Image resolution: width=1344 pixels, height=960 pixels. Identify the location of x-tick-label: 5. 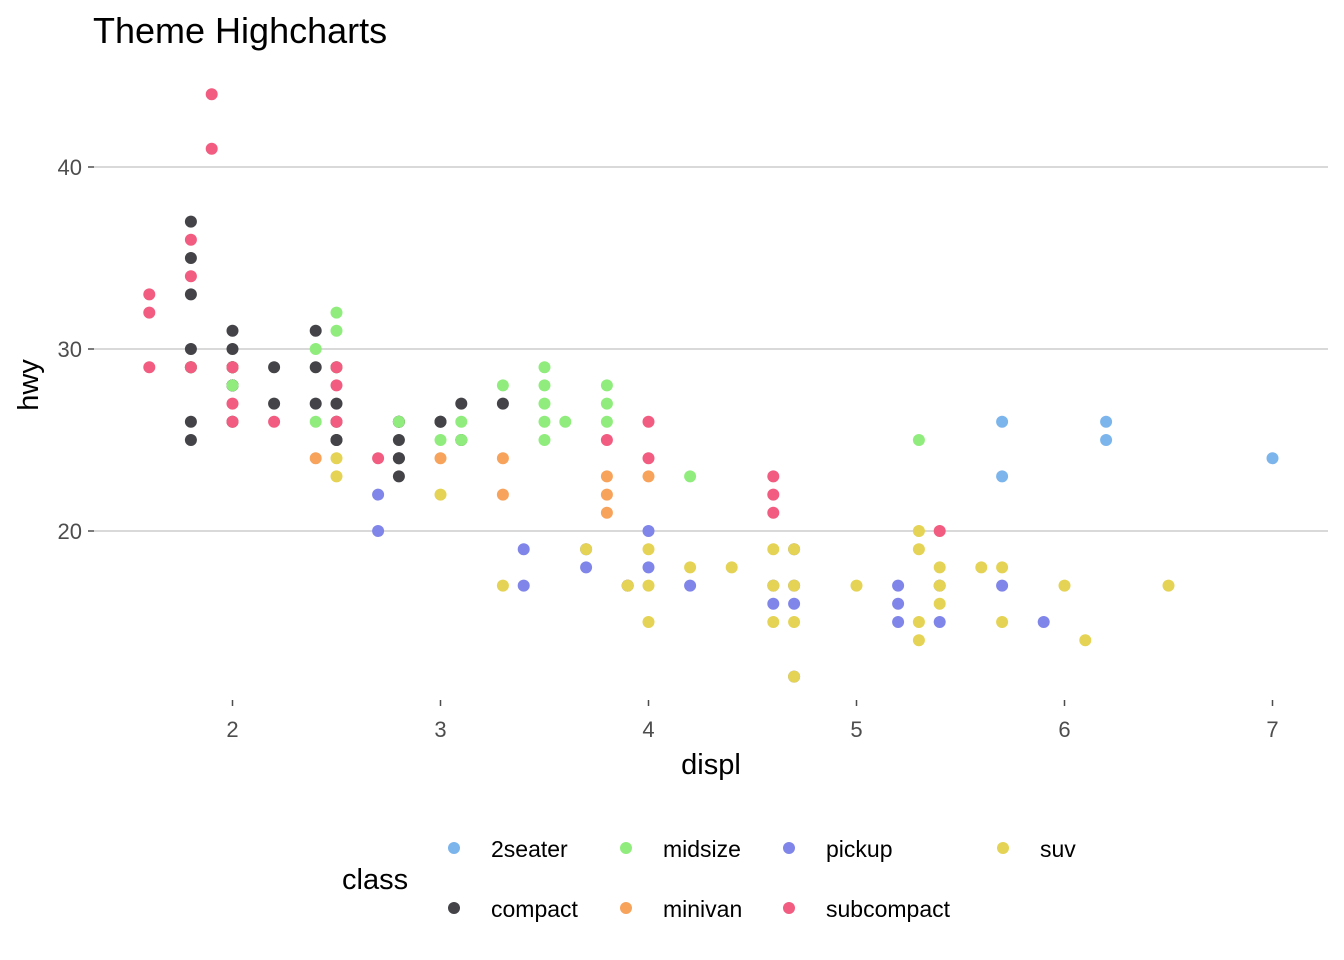
(856, 729).